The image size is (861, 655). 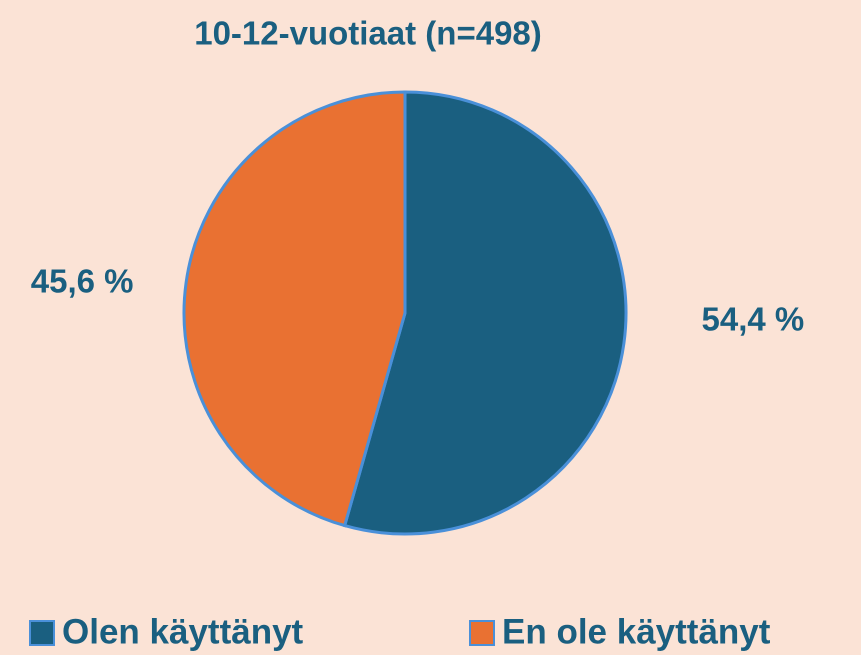 What do you see at coordinates (753, 319) in the screenshot?
I see `data-label: 54,4 %` at bounding box center [753, 319].